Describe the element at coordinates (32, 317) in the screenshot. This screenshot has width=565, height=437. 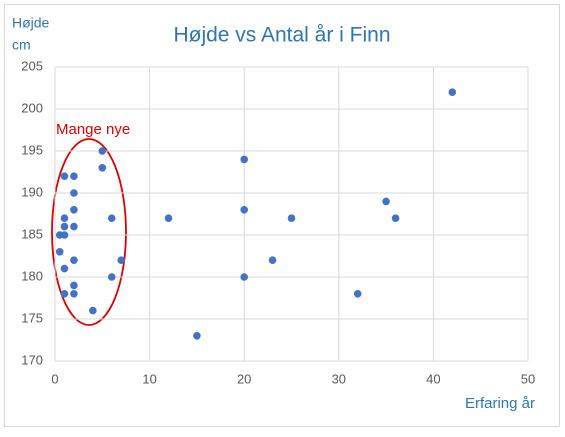
I see `y-tick-label: 175` at that location.